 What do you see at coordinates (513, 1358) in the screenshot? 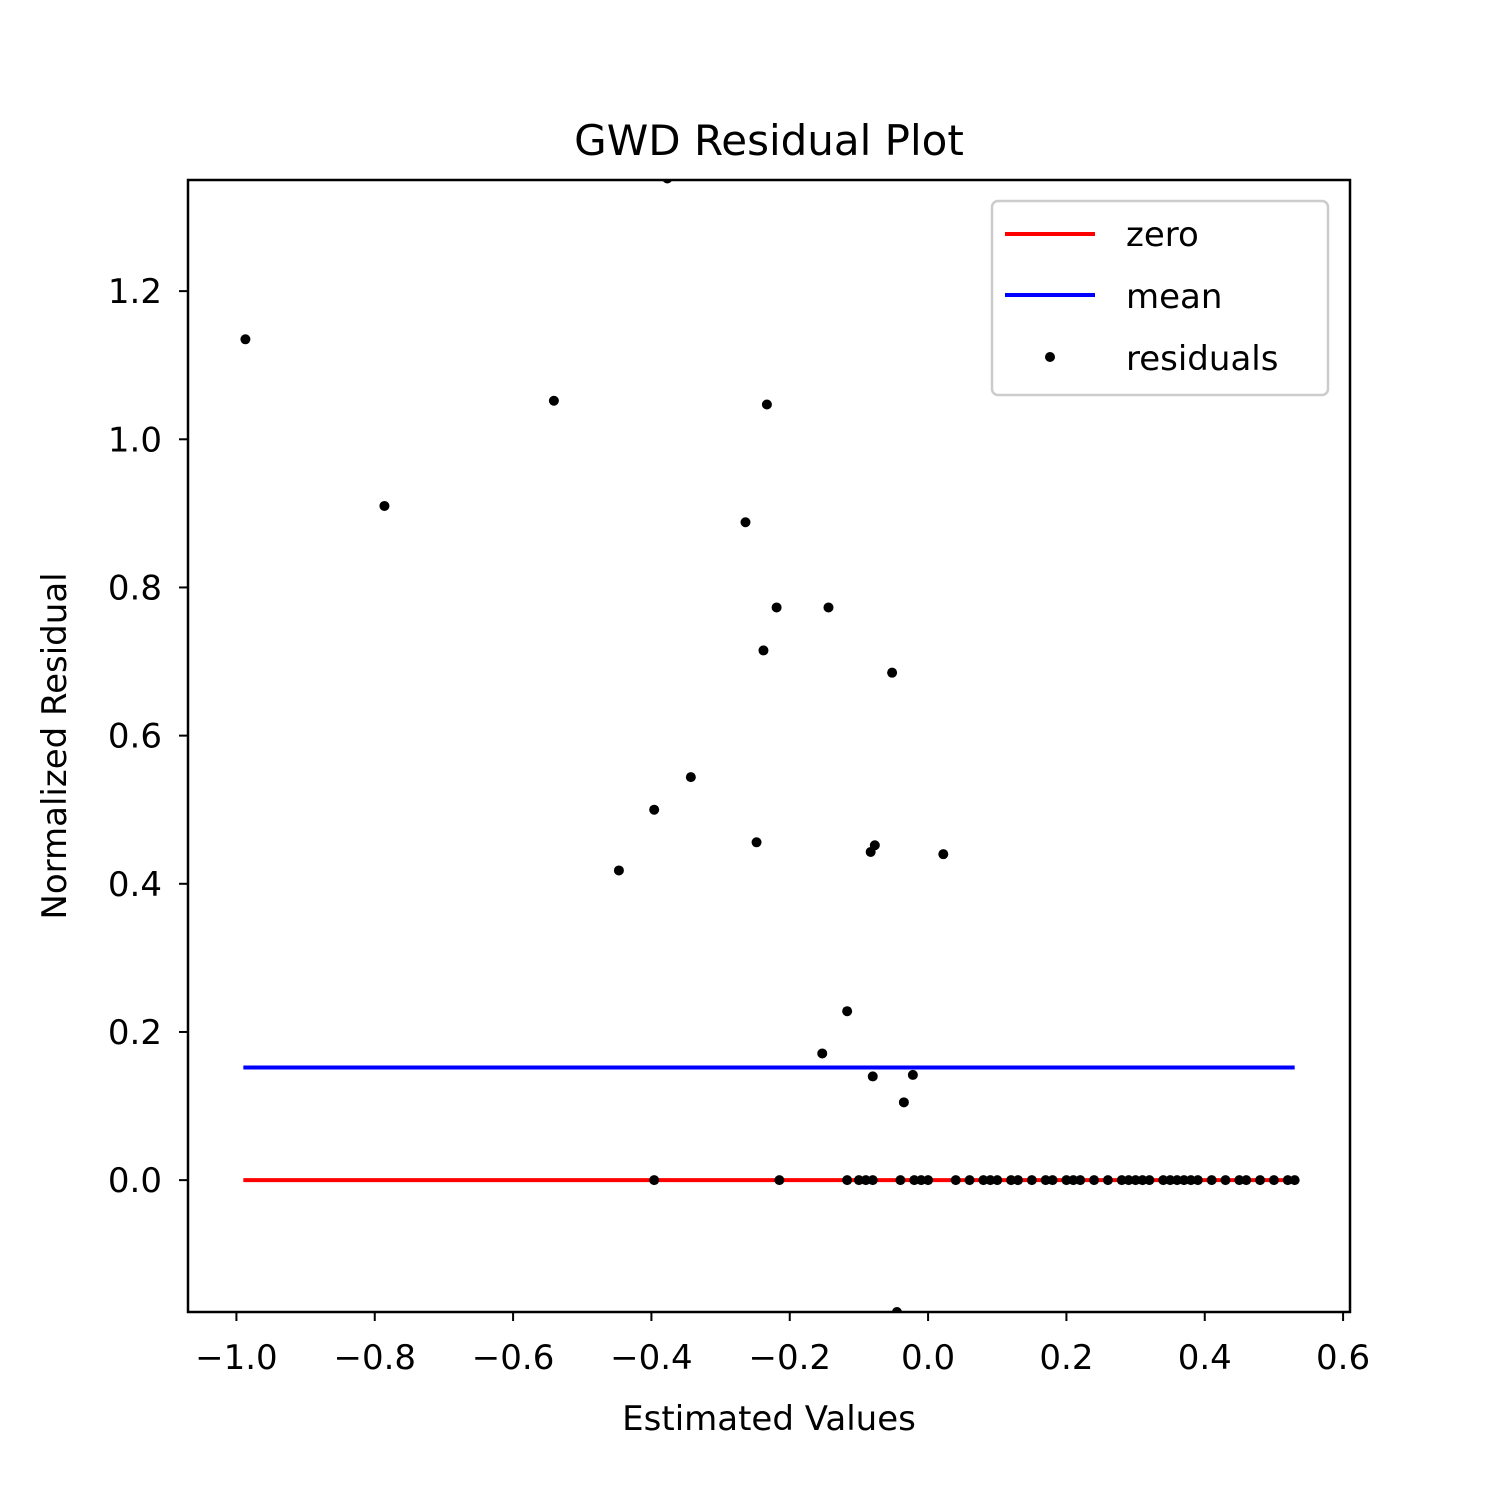
I see `x-tick-label: −0.6` at bounding box center [513, 1358].